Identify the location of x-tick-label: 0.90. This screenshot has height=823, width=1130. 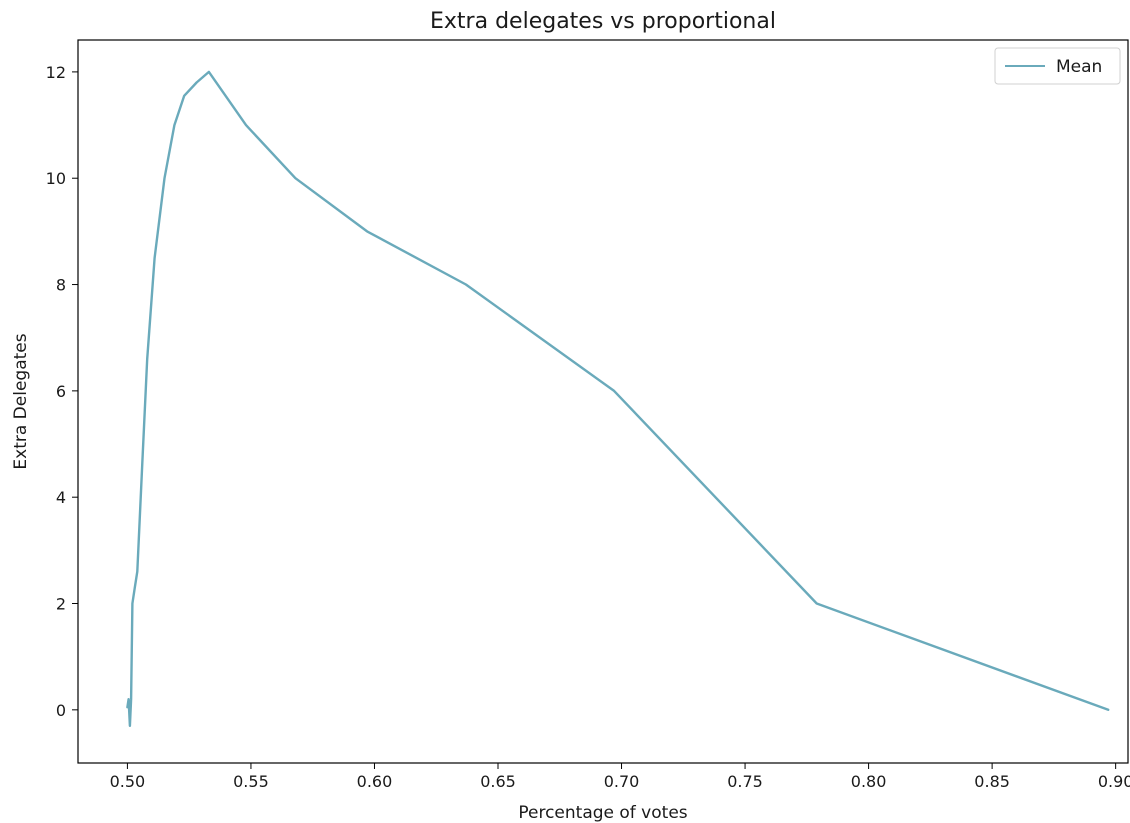
(1114, 781).